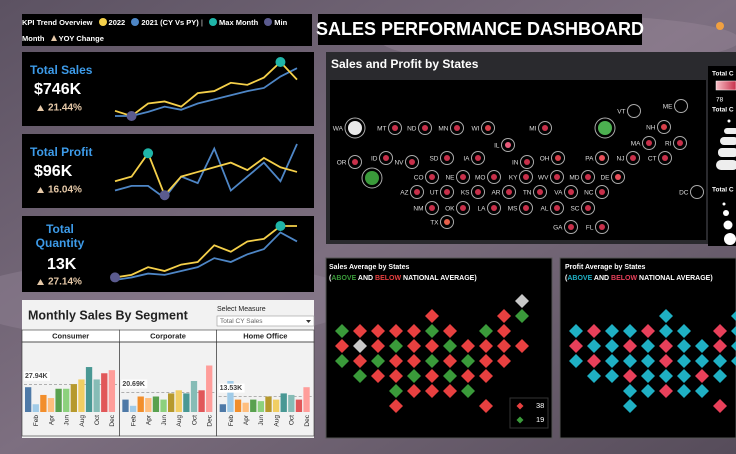  I want to click on kpi-value: 13K, so click(62, 264).